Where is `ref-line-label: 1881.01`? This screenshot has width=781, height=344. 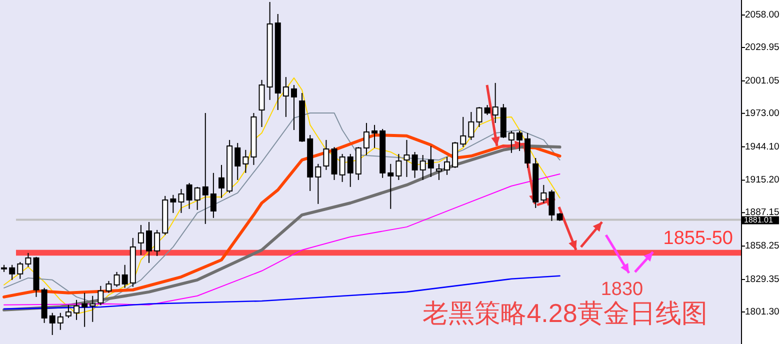
ref-line-label: 1881.01 is located at coordinates (759, 219).